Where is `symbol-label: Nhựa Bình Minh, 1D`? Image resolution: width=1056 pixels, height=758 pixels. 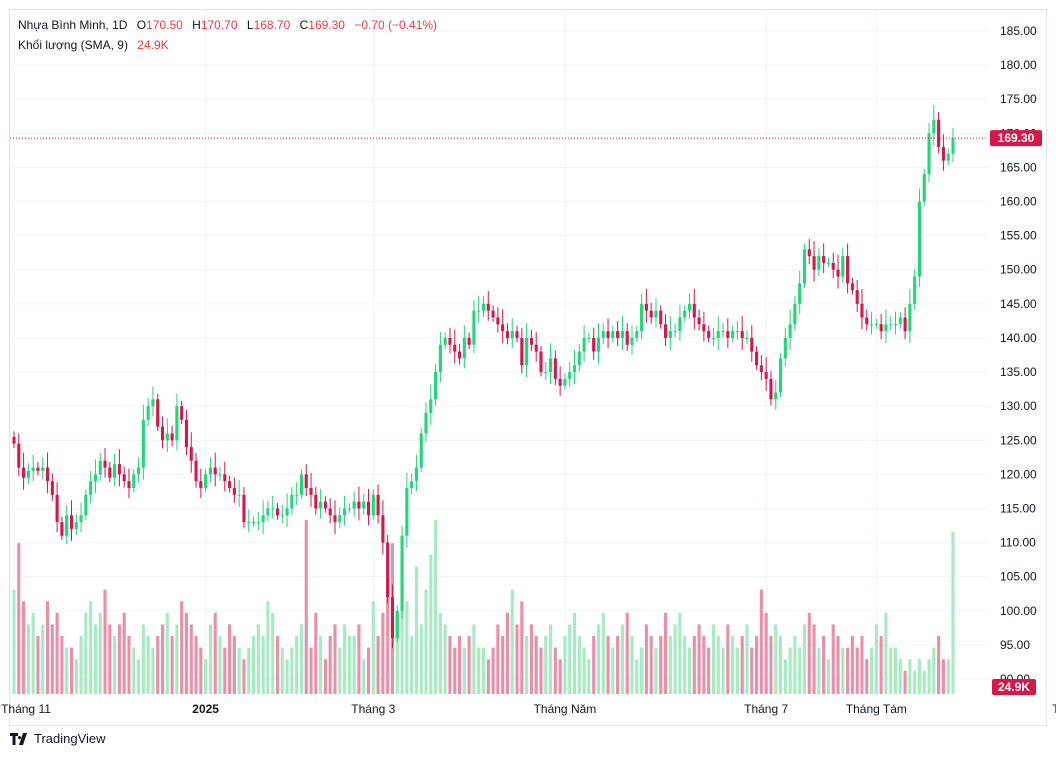
symbol-label: Nhựa Bình Minh, 1D is located at coordinates (73, 25).